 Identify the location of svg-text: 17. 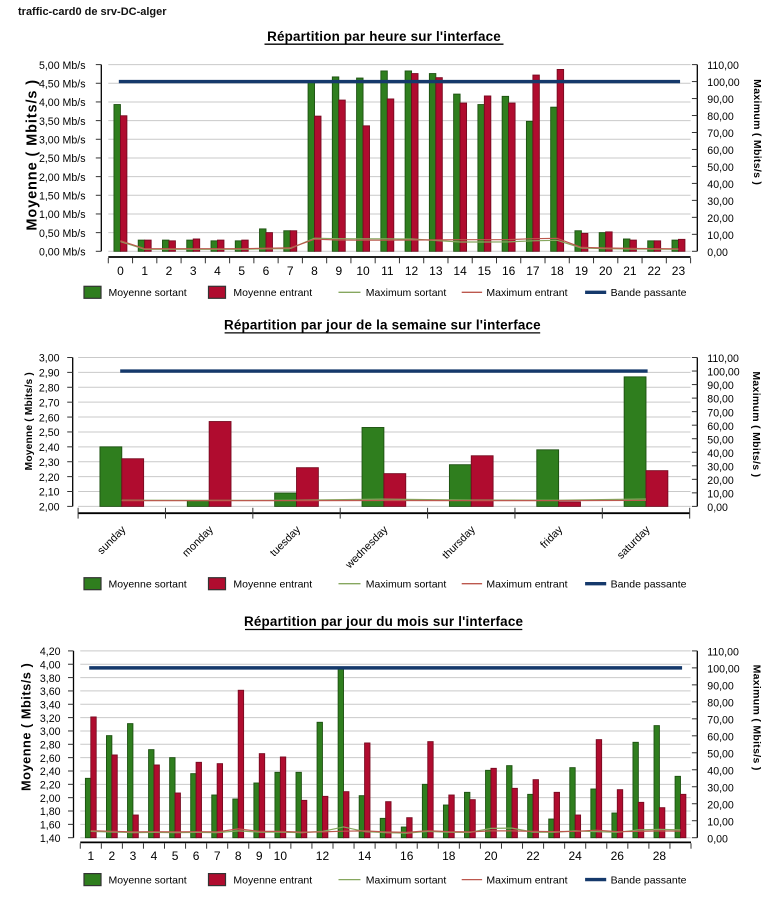
(533, 271).